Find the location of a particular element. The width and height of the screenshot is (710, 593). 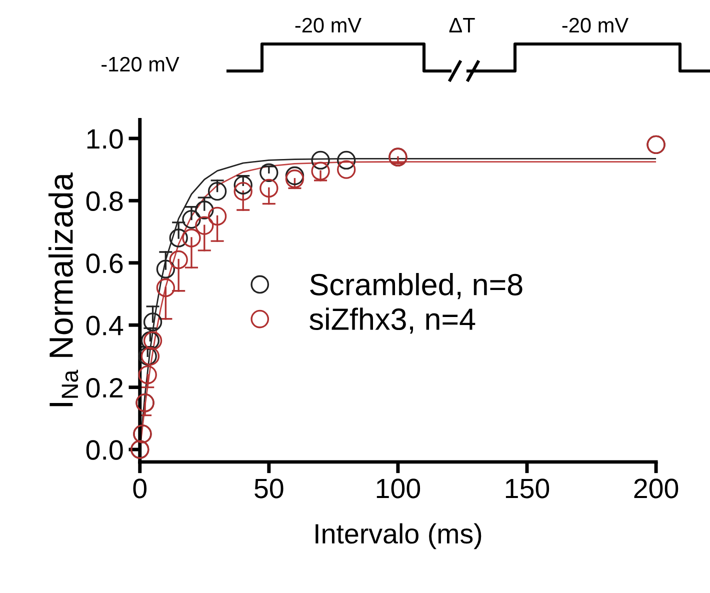

x-tick-label: 50 is located at coordinates (269, 488).